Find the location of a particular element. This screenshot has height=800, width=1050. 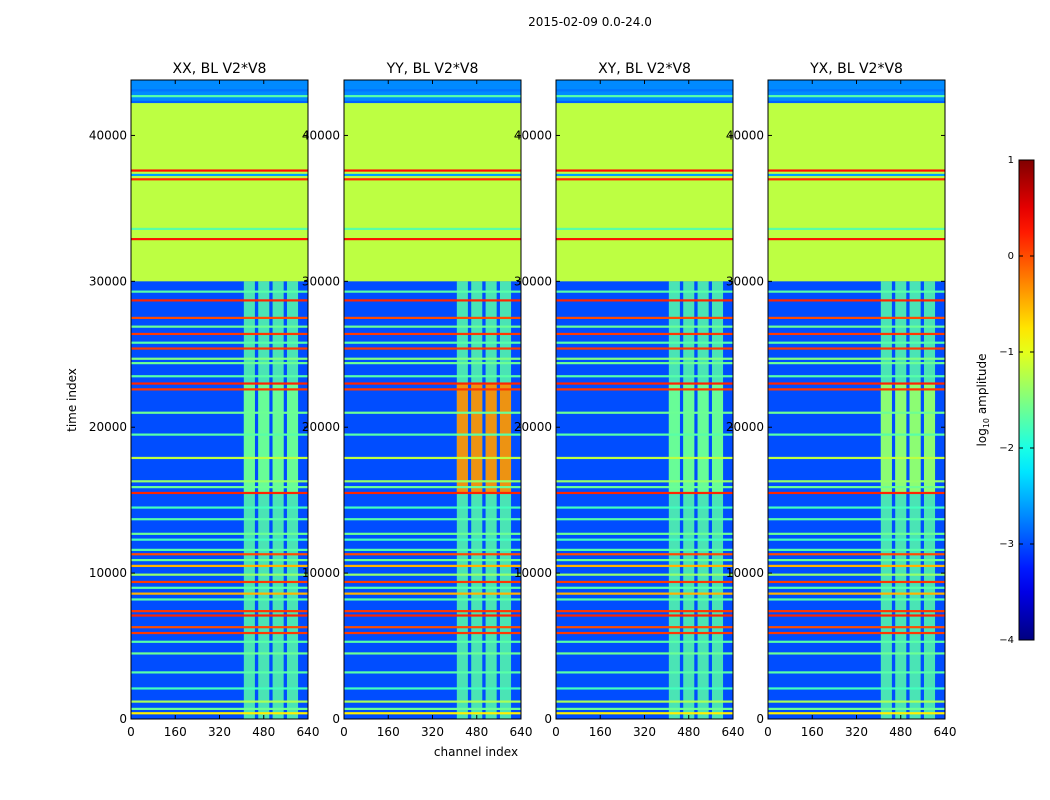

colorbar-tick-label: 0 is located at coordinates (1011, 256).